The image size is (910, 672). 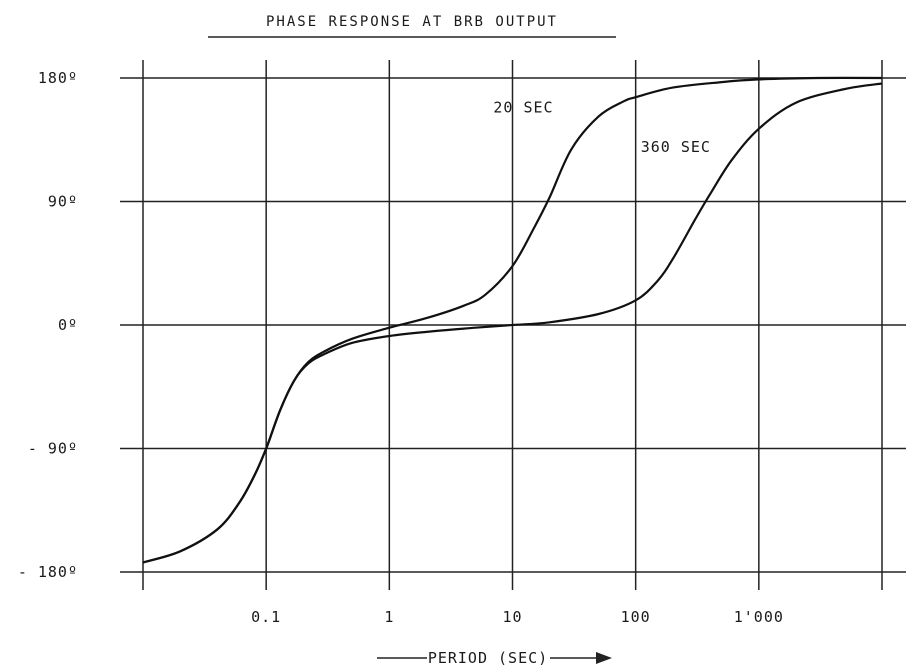 I want to click on x-tick-label-0: 0.1, so click(x=266, y=617).